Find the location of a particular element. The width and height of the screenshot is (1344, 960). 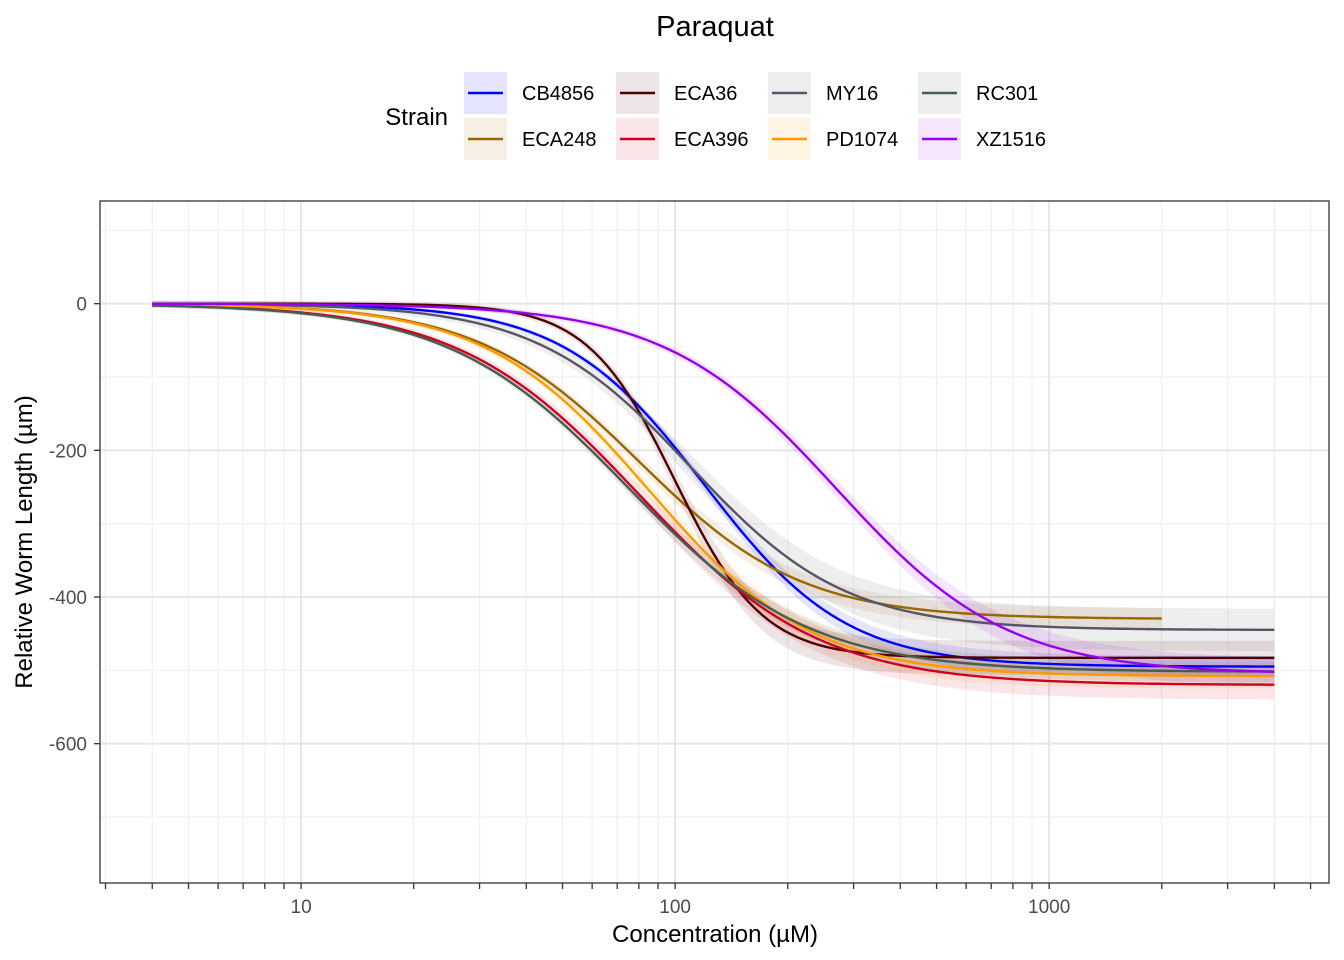

legend-label-eca36: ECA36 is located at coordinates (705, 94).